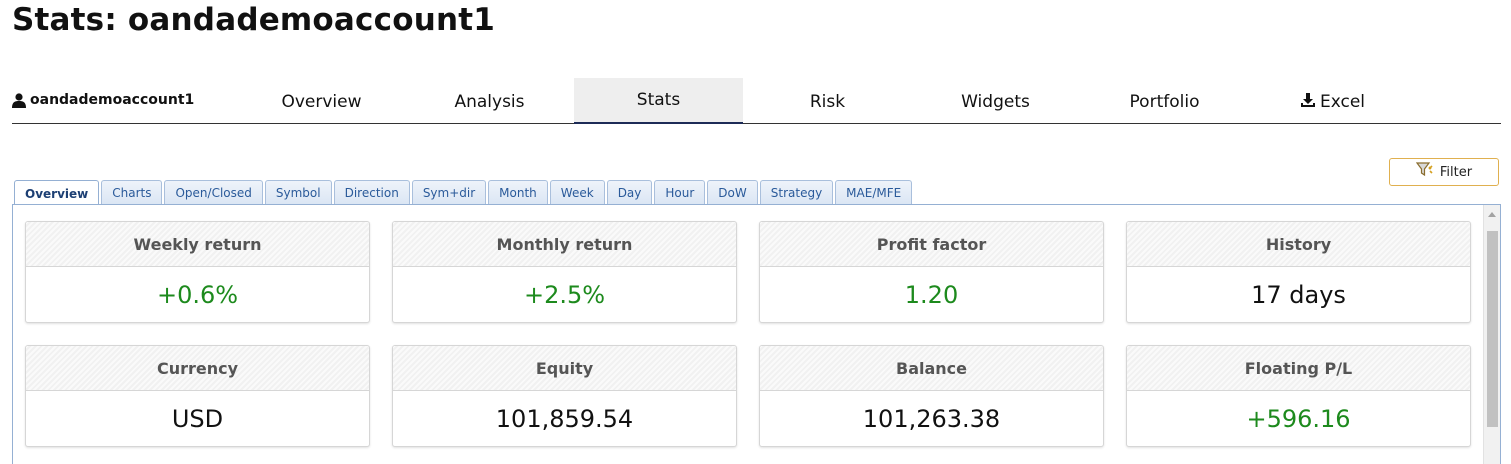 This screenshot has height=464, width=1511. I want to click on download-icon, so click(1308, 102).